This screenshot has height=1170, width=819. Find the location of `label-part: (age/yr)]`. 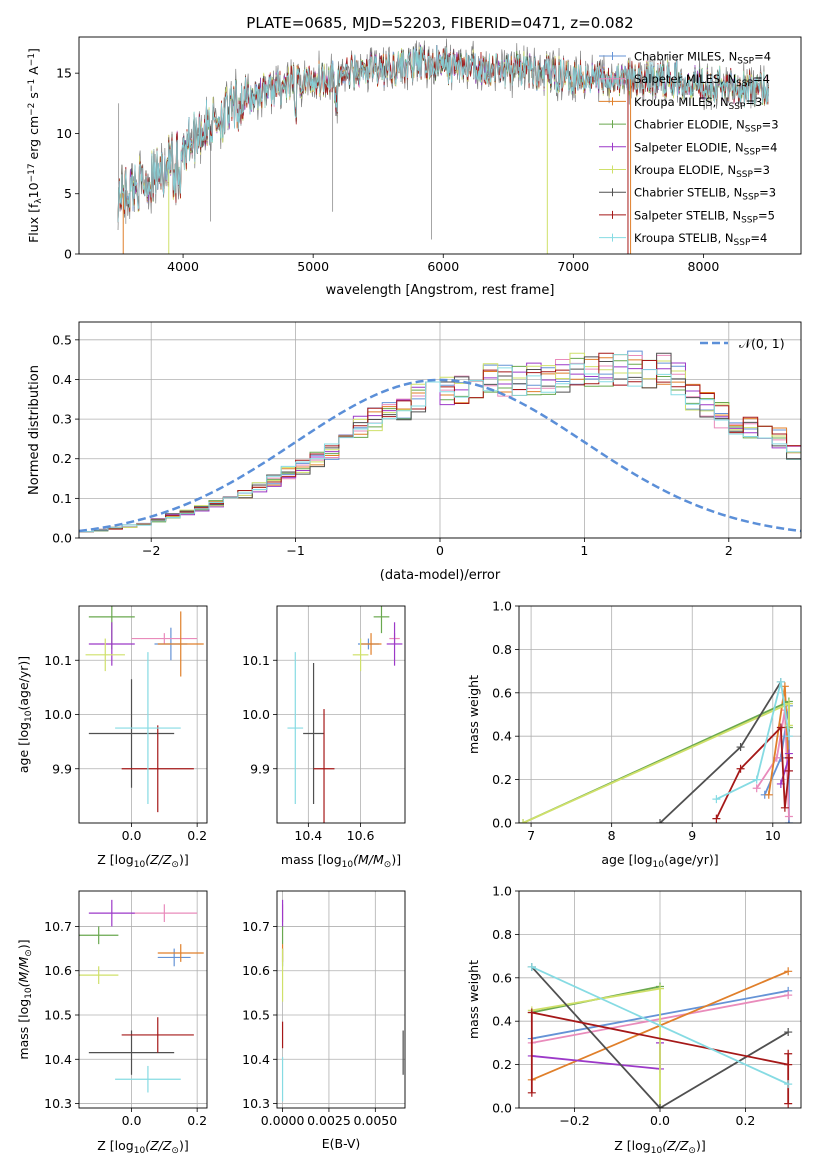

label-part: (age/yr)] is located at coordinates (691, 859).